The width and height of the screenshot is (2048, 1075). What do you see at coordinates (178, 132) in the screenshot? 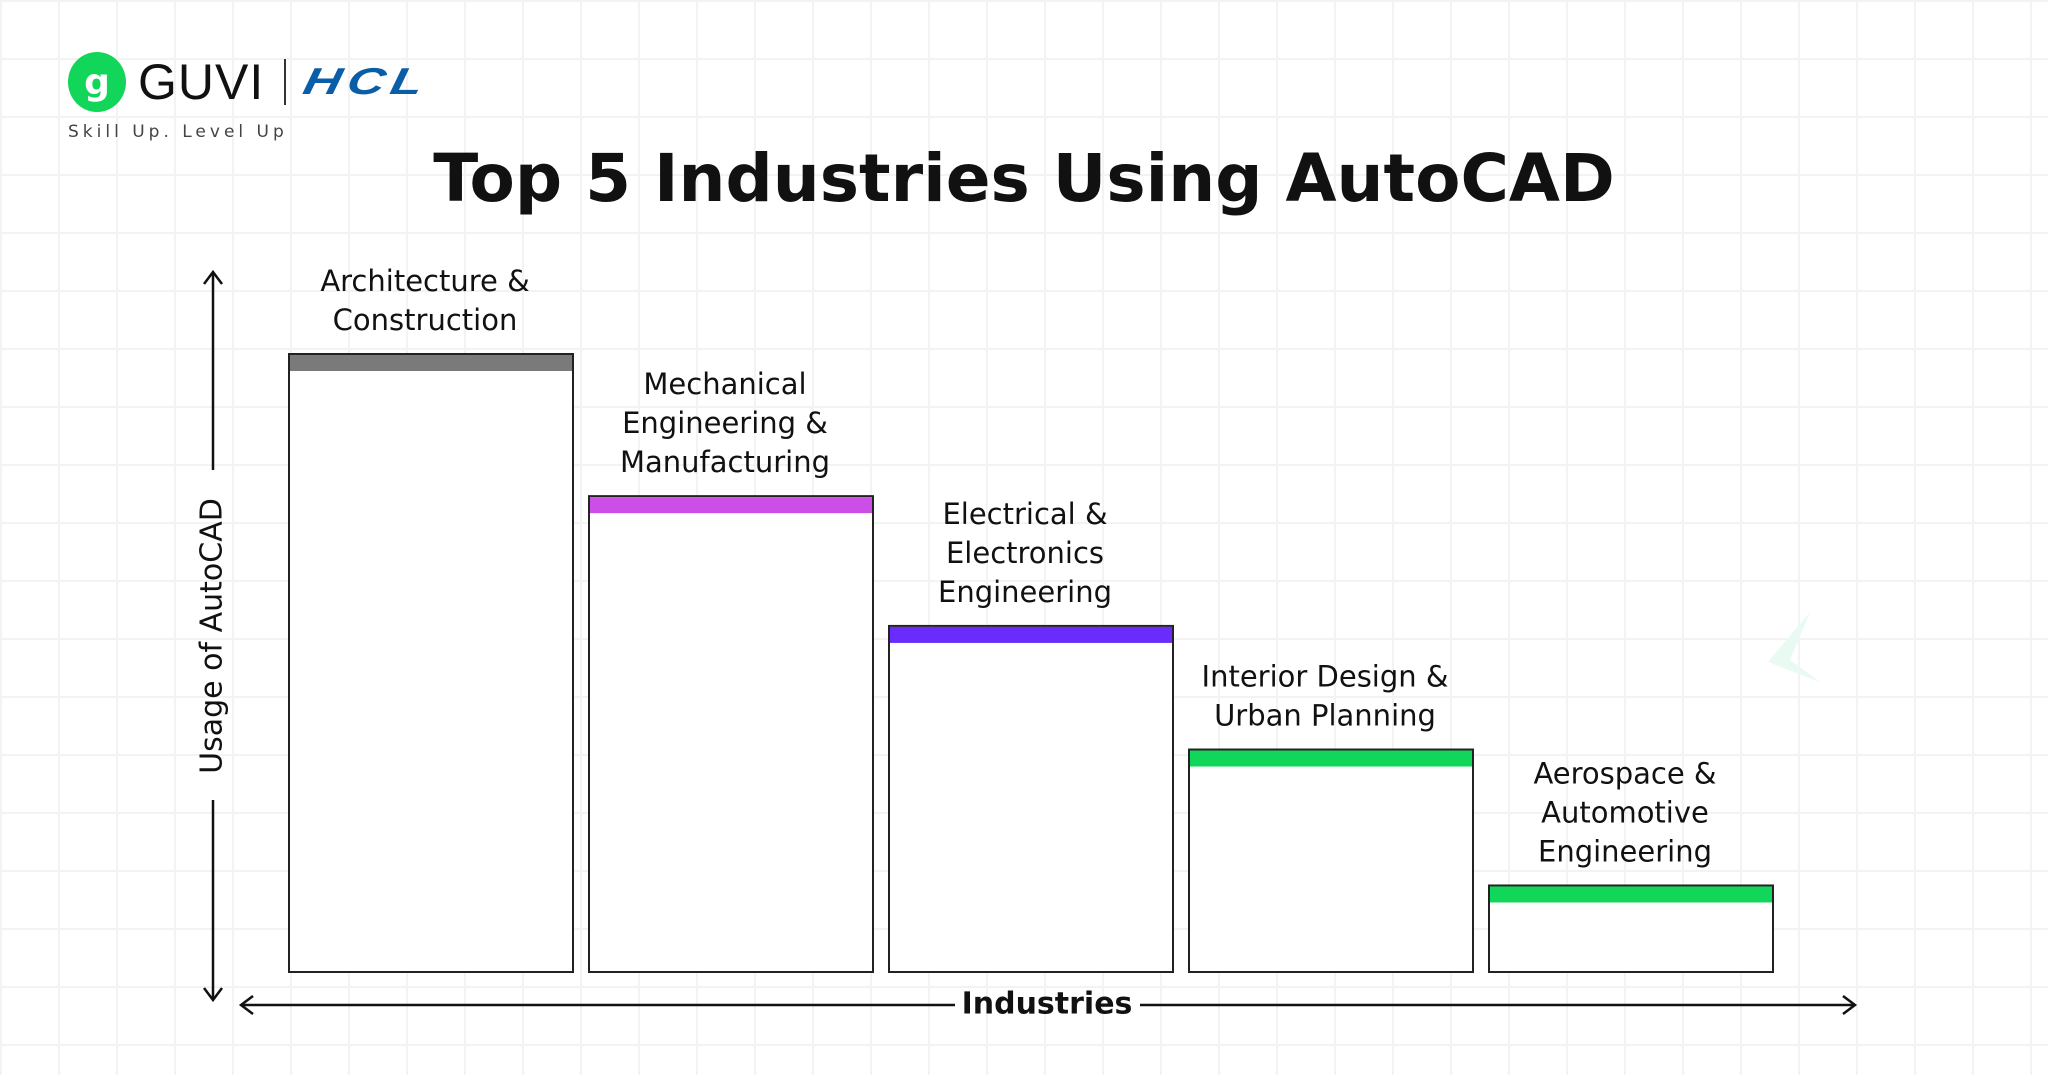
I see `tagline: Skill Up. Level Up` at bounding box center [178, 132].